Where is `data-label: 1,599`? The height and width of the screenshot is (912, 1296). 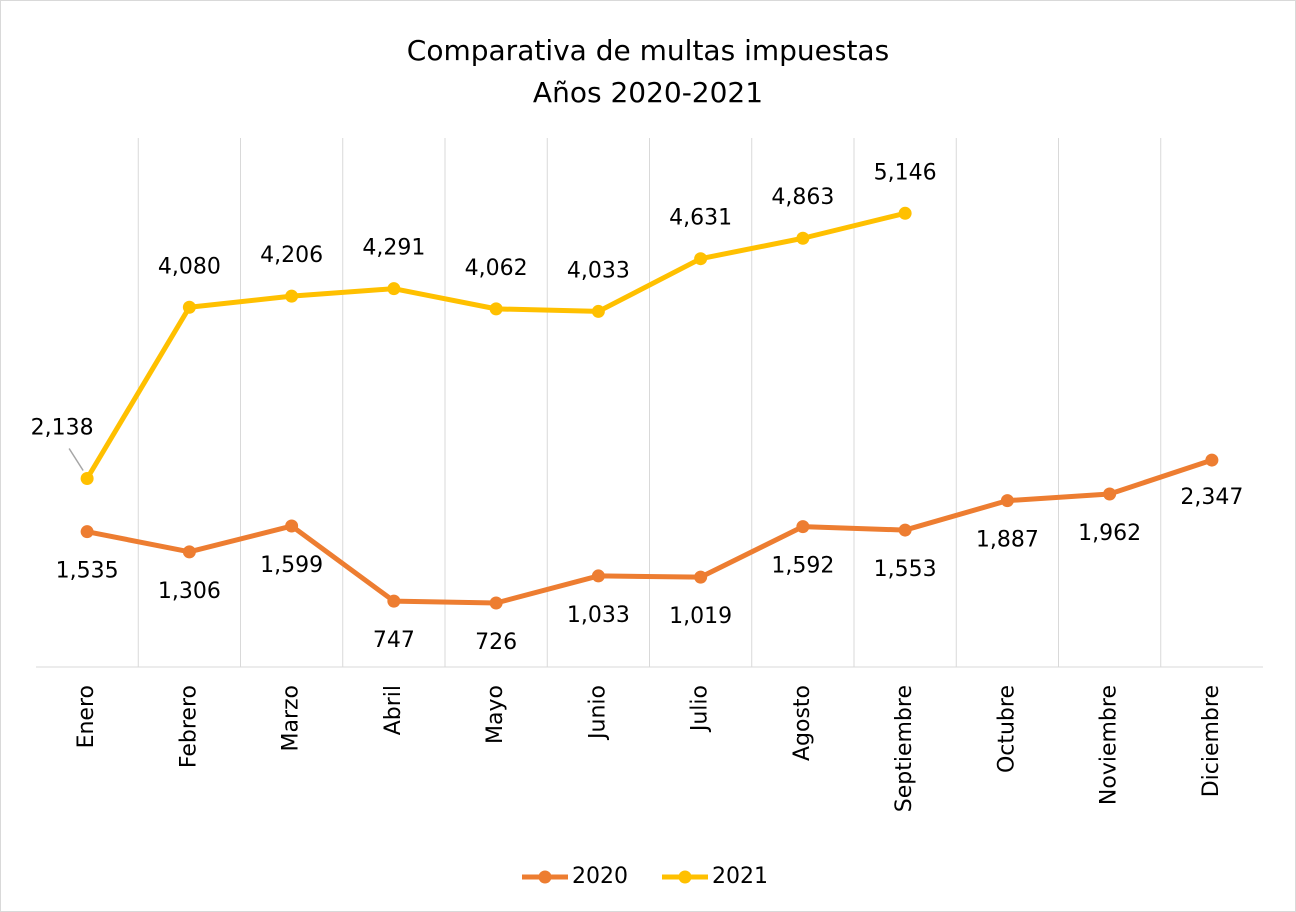 data-label: 1,599 is located at coordinates (291, 565).